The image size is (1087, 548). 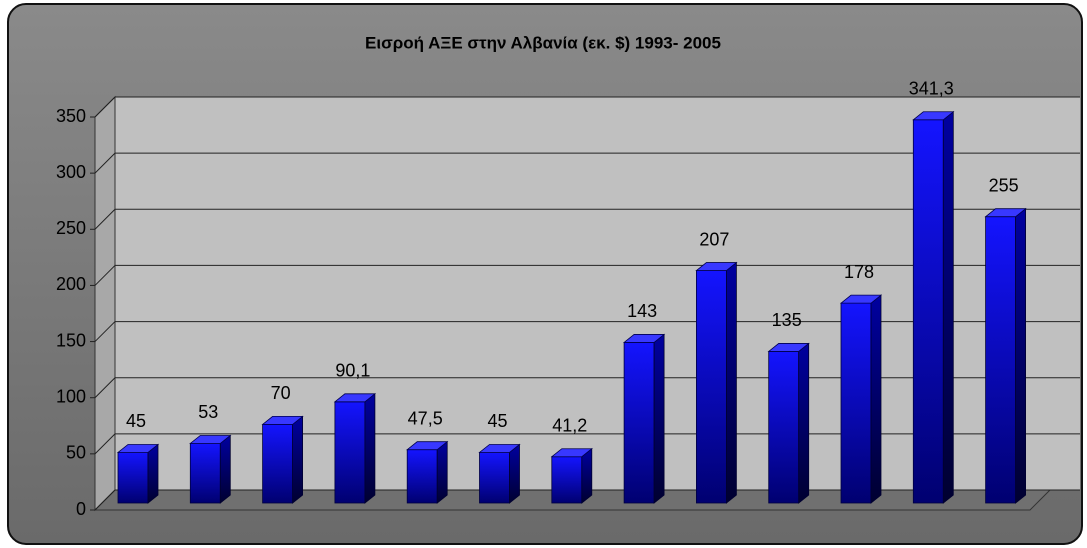 I want to click on y-tick-label: 0, so click(x=81, y=509).